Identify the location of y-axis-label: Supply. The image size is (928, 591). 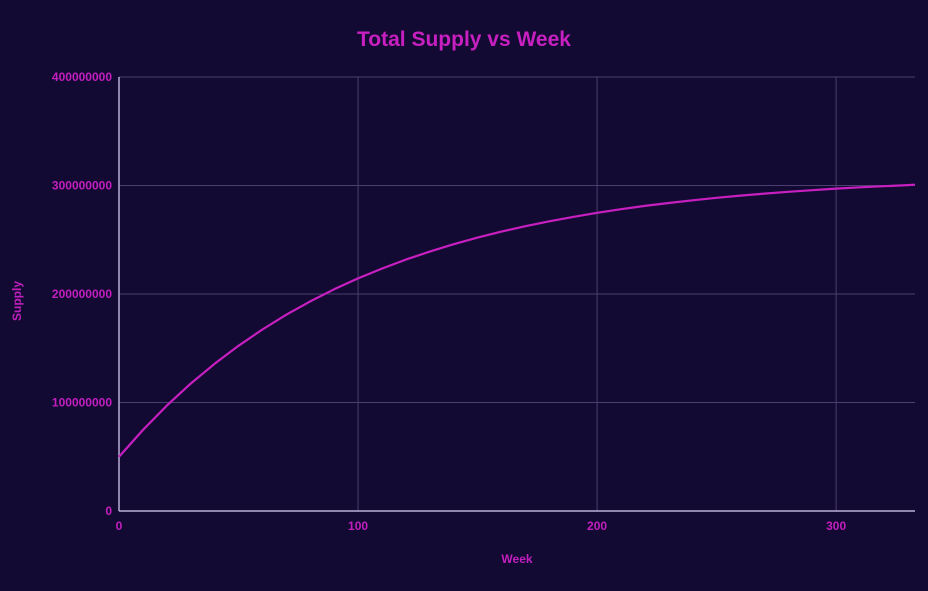
(17, 301).